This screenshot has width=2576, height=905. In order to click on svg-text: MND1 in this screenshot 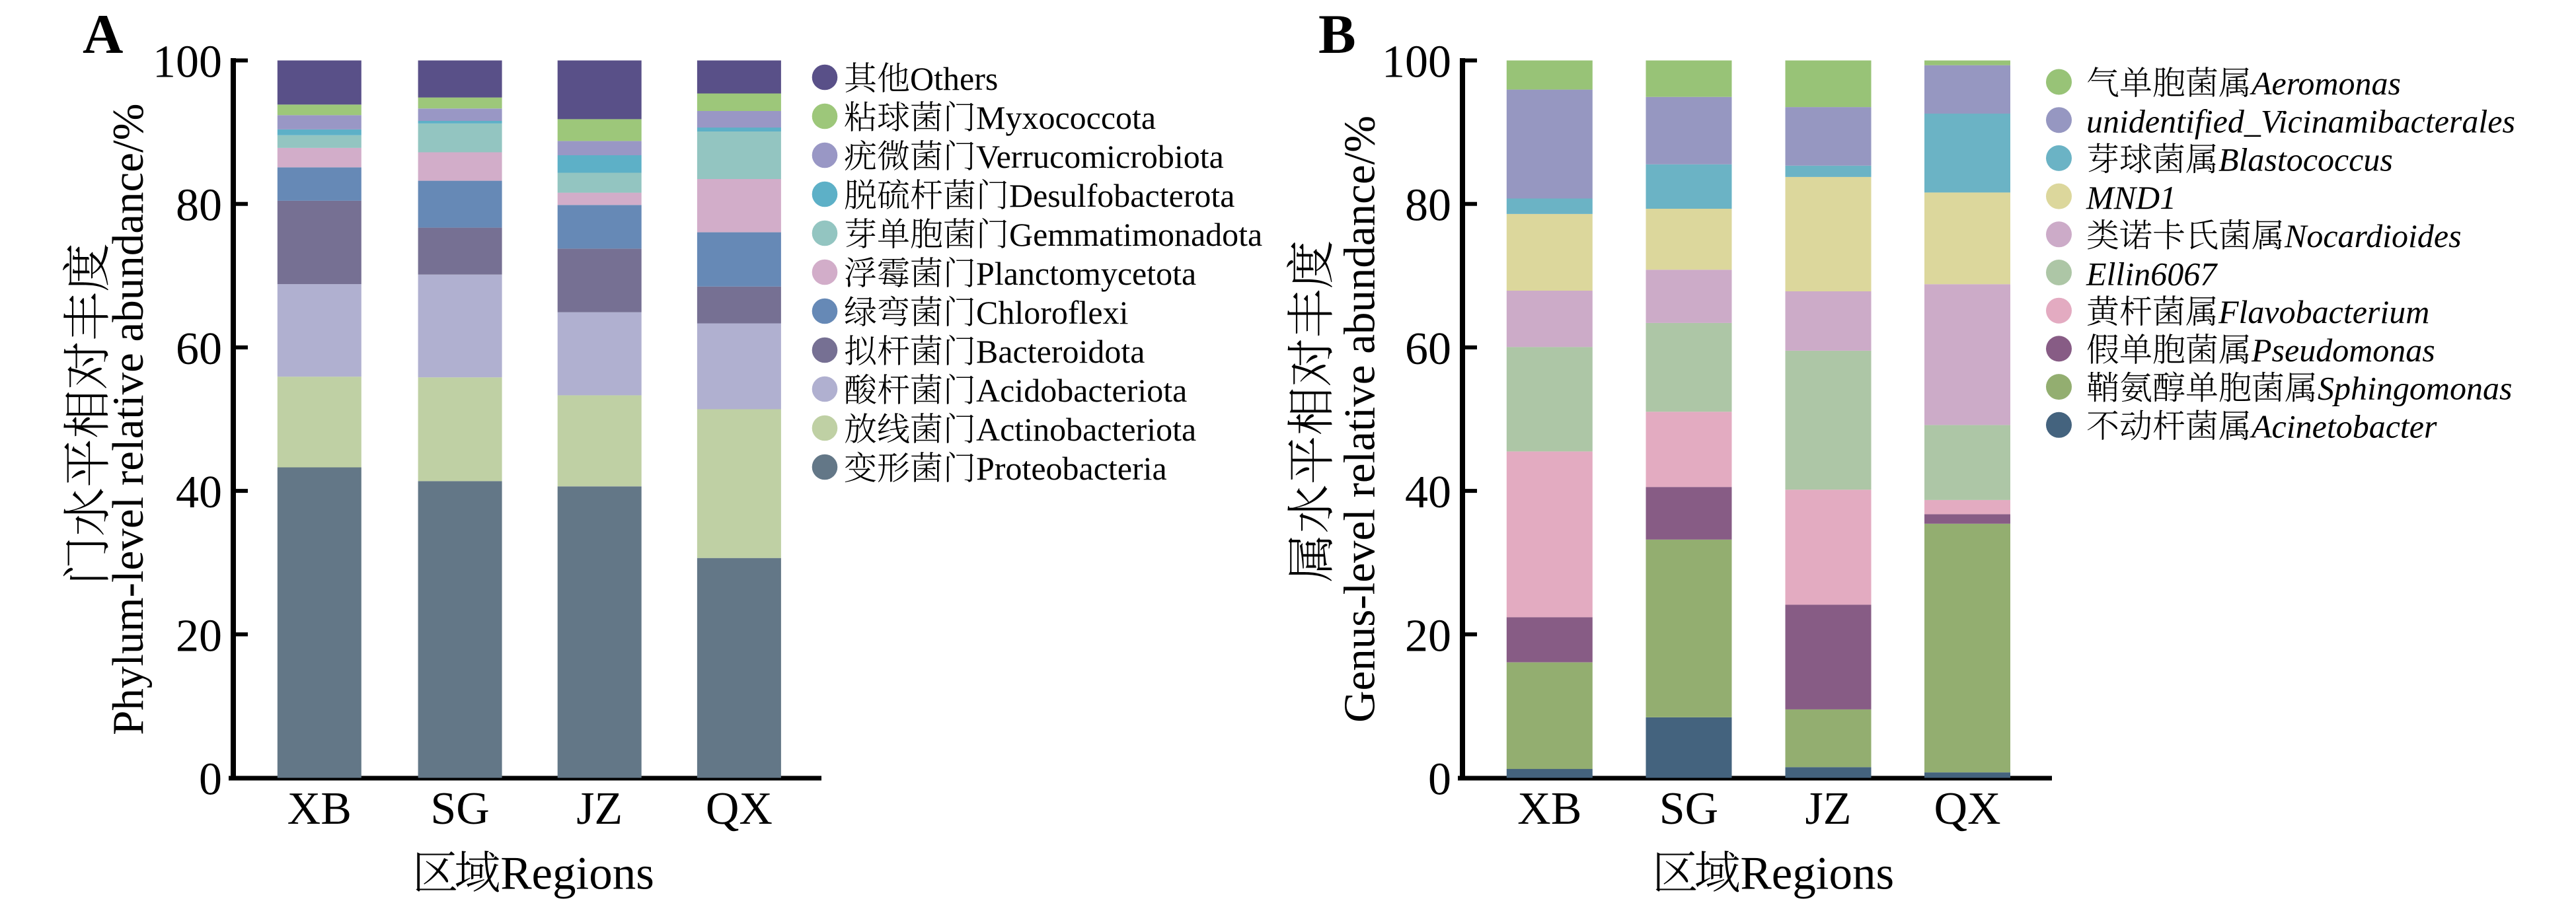, I will do `click(2131, 197)`.